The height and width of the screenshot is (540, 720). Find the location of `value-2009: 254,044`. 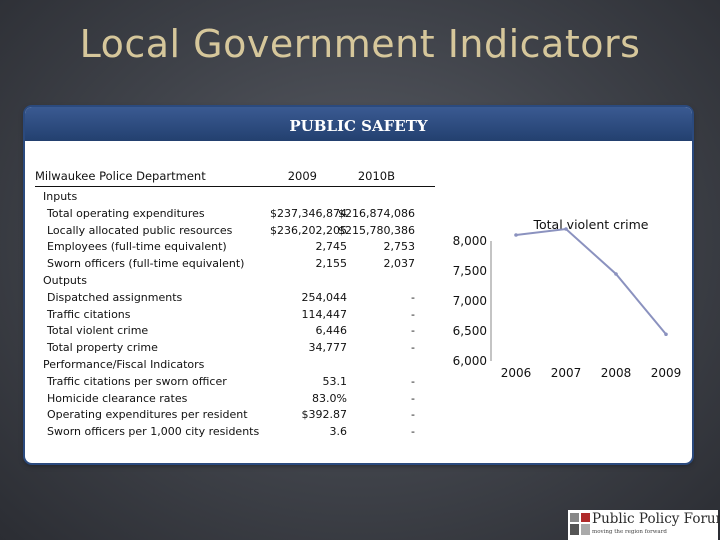

value-2009: 254,044 is located at coordinates (324, 297).